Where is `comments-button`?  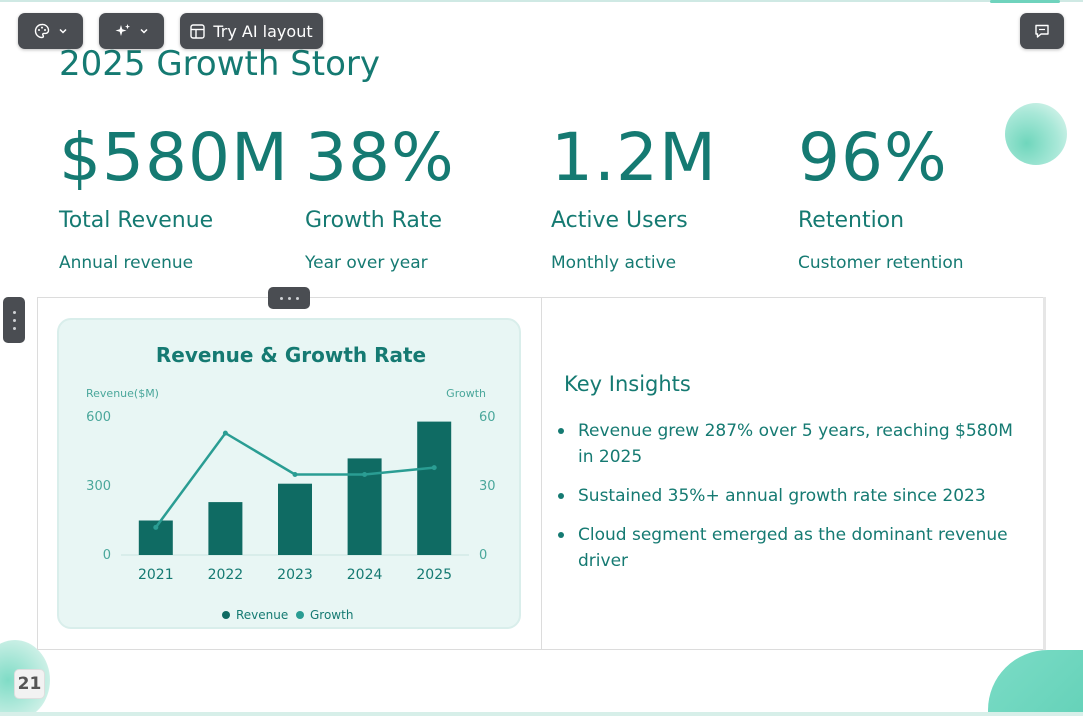 comments-button is located at coordinates (1042, 31).